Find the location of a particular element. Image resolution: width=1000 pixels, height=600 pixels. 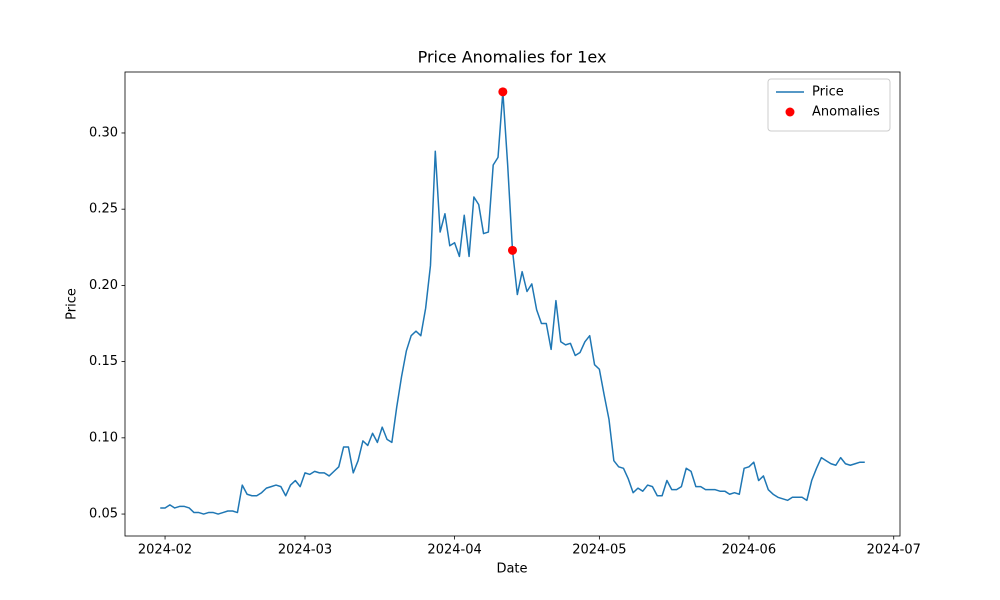

y-tick-label: 0.10 is located at coordinates (103, 437).